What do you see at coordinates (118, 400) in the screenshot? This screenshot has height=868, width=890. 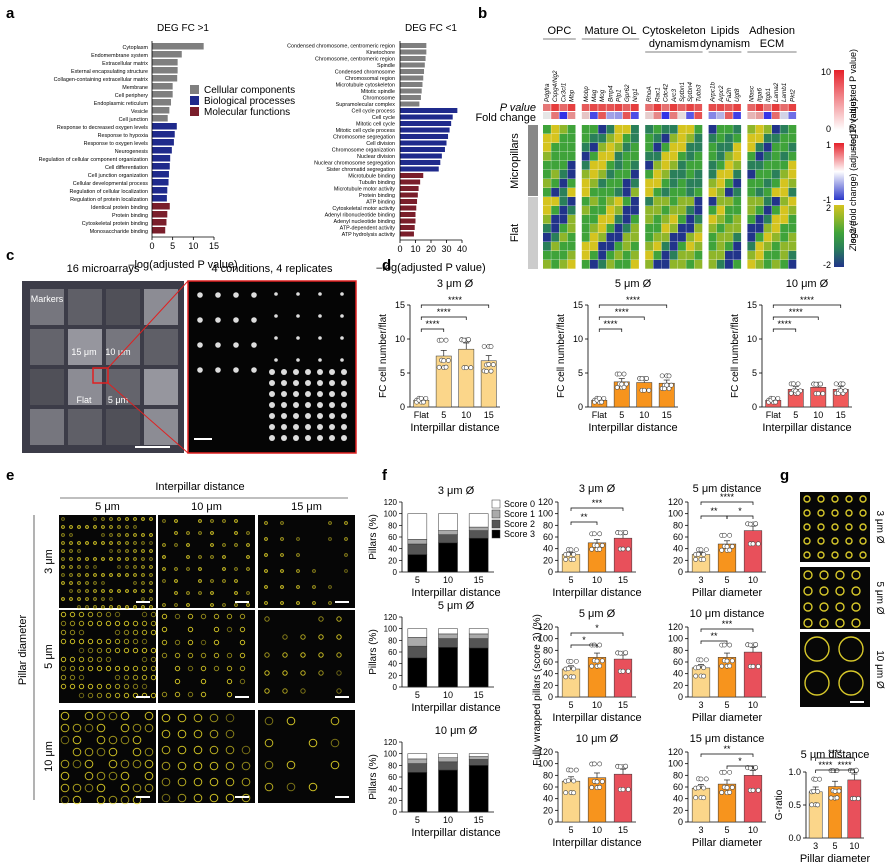 I see `array-label: 5 μm` at bounding box center [118, 400].